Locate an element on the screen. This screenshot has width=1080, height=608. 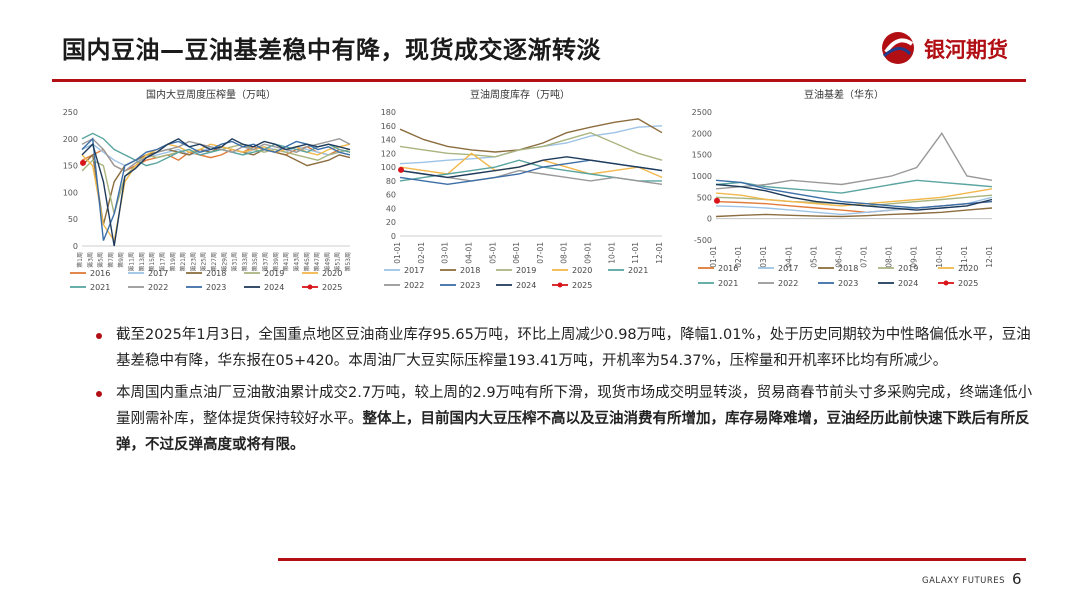
x-tick-label: 08-01 is located at coordinates (889, 257).